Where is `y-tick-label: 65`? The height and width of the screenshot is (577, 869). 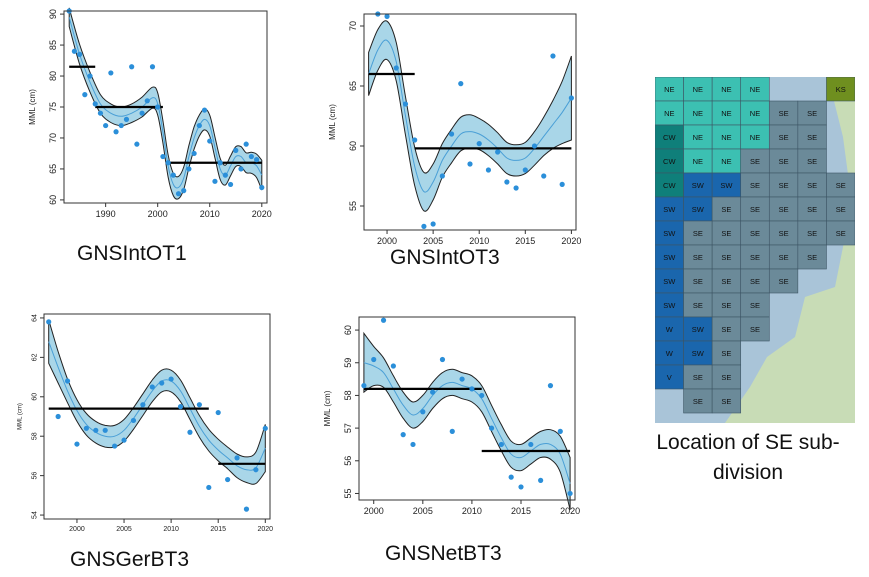
y-tick-label: 65 is located at coordinates (353, 86).